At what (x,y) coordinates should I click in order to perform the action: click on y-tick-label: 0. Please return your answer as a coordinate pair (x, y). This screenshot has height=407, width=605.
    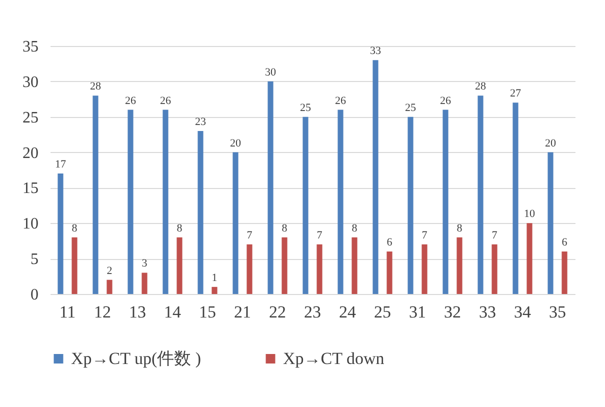
    Looking at the image, I should click on (34, 295).